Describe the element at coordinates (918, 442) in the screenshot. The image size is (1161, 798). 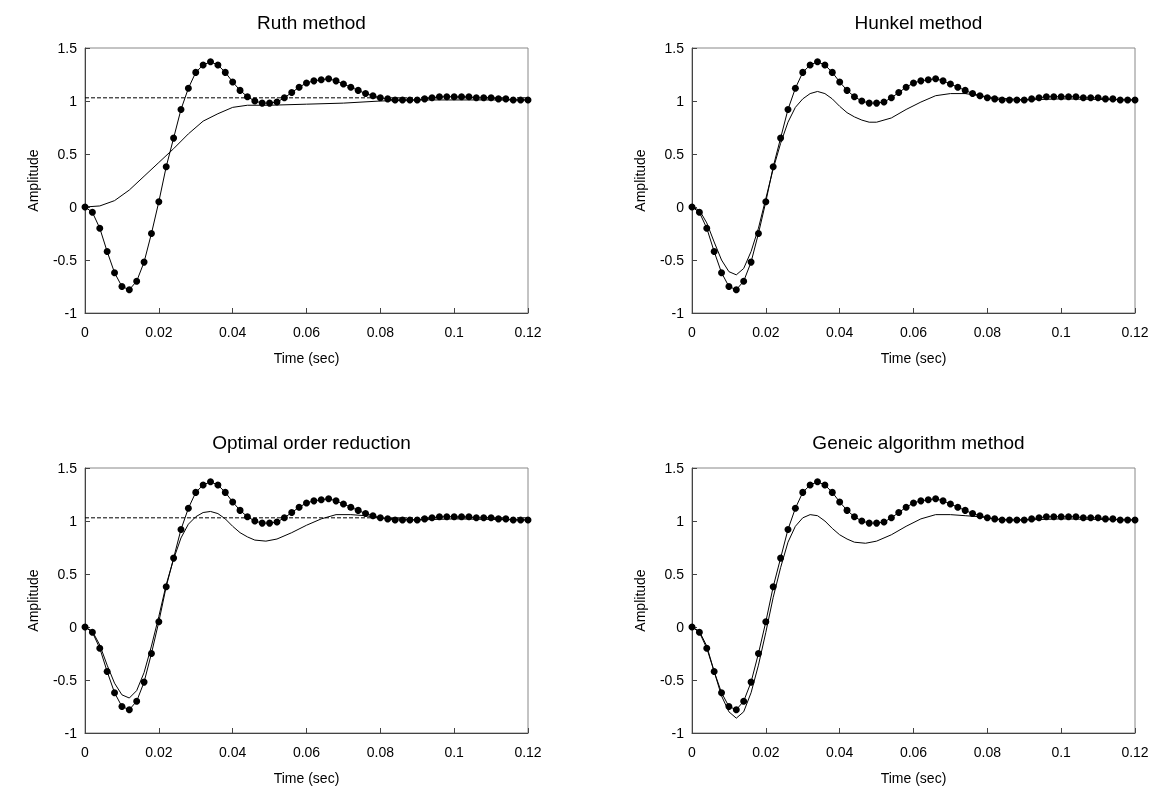
I see `chart-title: Geneic algorithm method` at that location.